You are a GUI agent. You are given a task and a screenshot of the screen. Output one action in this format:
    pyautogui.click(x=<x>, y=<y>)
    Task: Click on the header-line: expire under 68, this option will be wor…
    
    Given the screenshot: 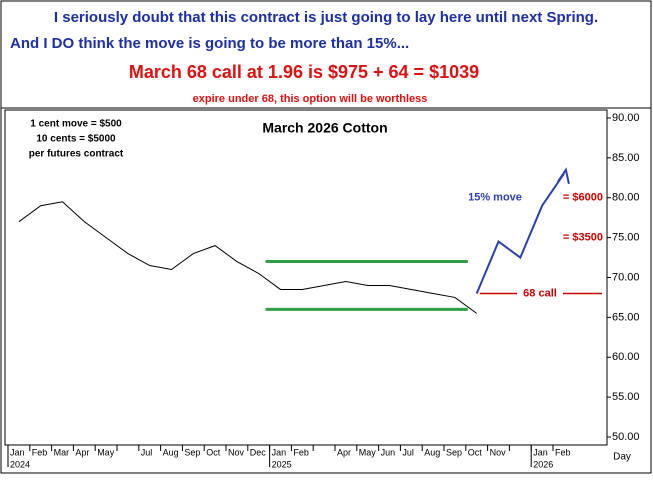 What is the action you would take?
    pyautogui.click(x=310, y=99)
    